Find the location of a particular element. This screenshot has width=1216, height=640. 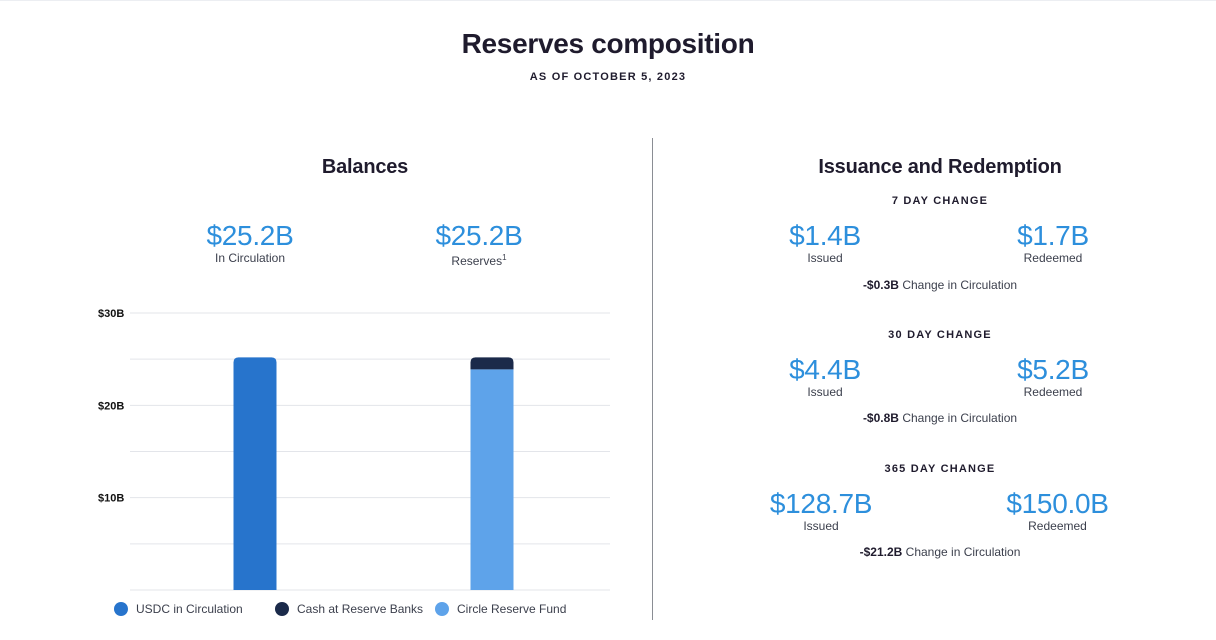

issued-stat-7d: $1.4B Issued is located at coordinates (825, 243).